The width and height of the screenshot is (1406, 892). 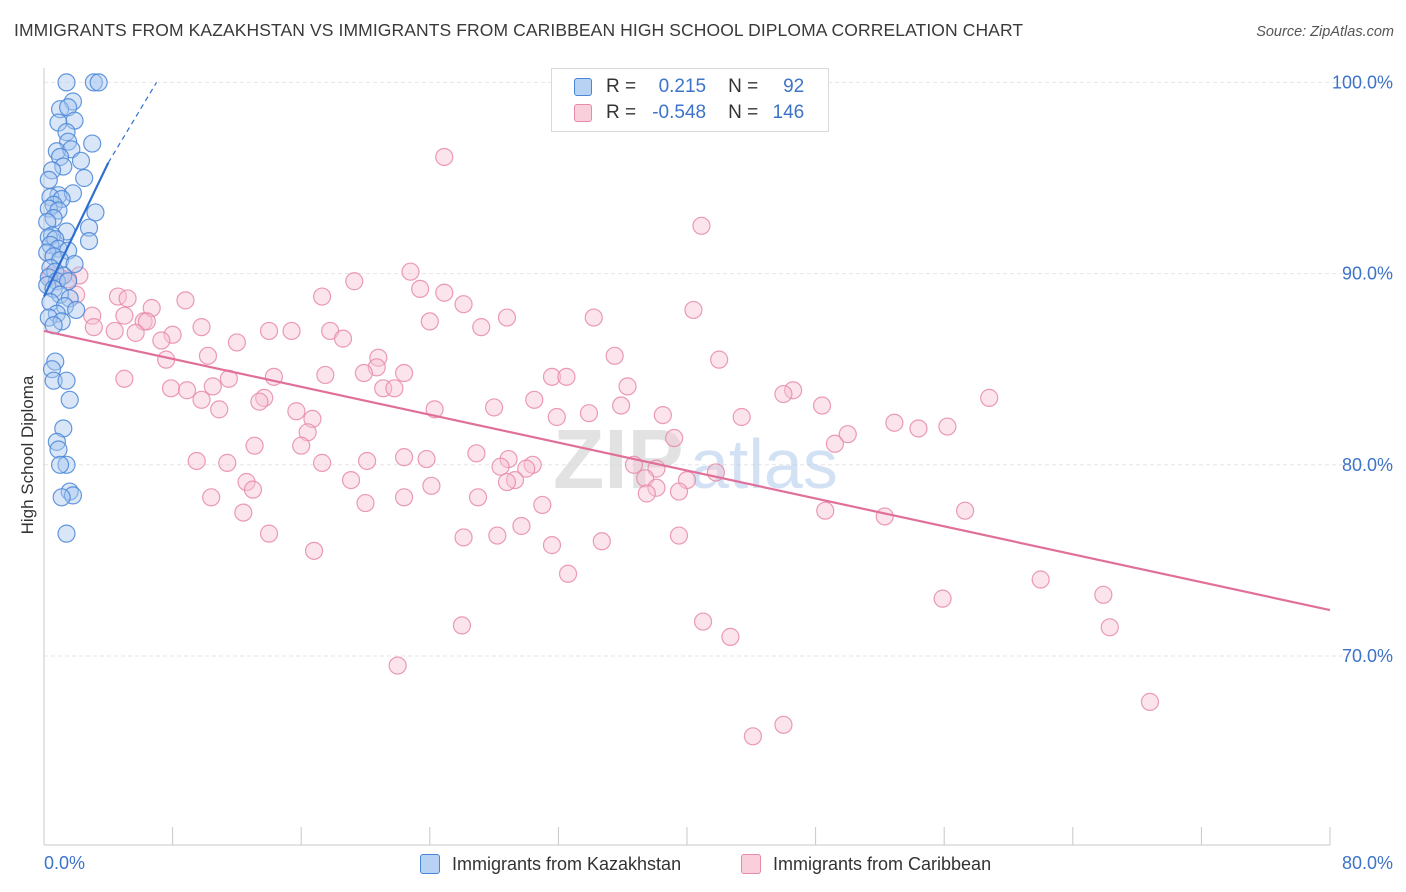 I want to click on kazakhstan-trend-line, so click(x=76, y=230).